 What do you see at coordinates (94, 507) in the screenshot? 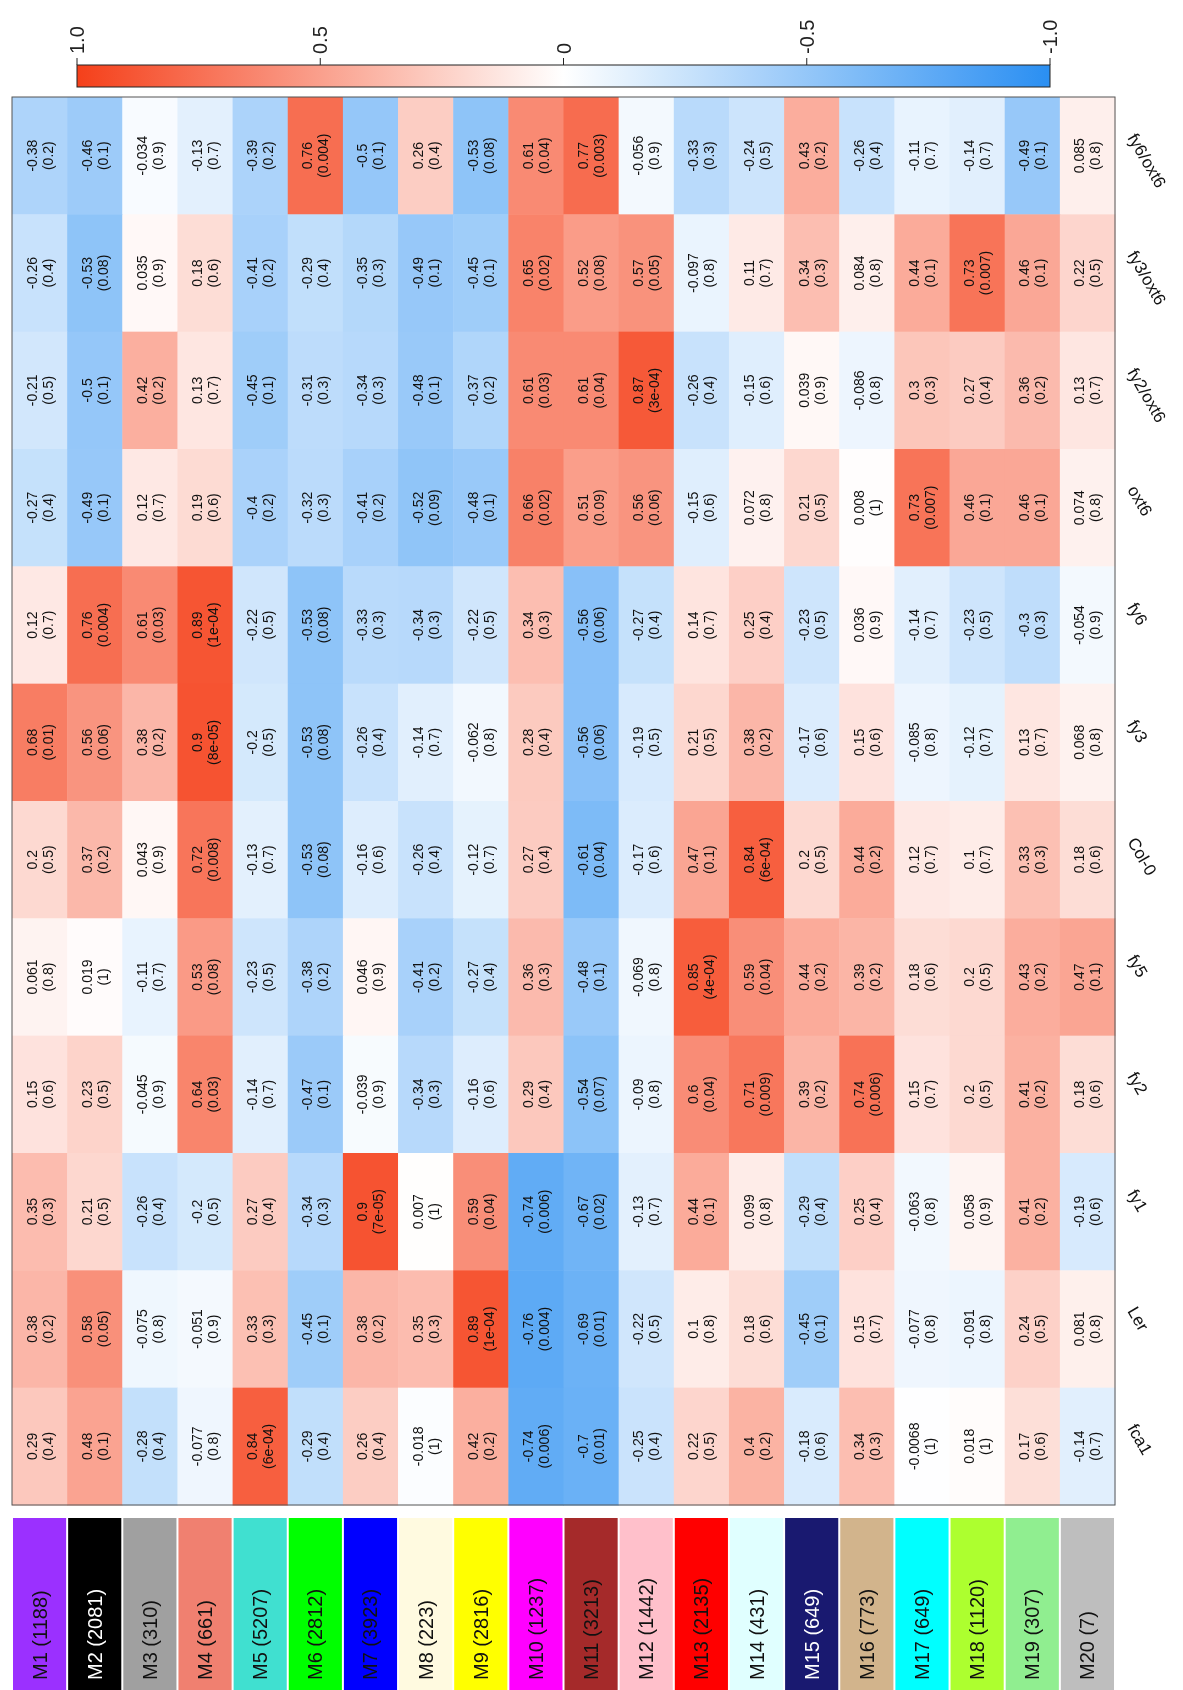
I see `data-label: -0.49 (0.1)` at bounding box center [94, 507].